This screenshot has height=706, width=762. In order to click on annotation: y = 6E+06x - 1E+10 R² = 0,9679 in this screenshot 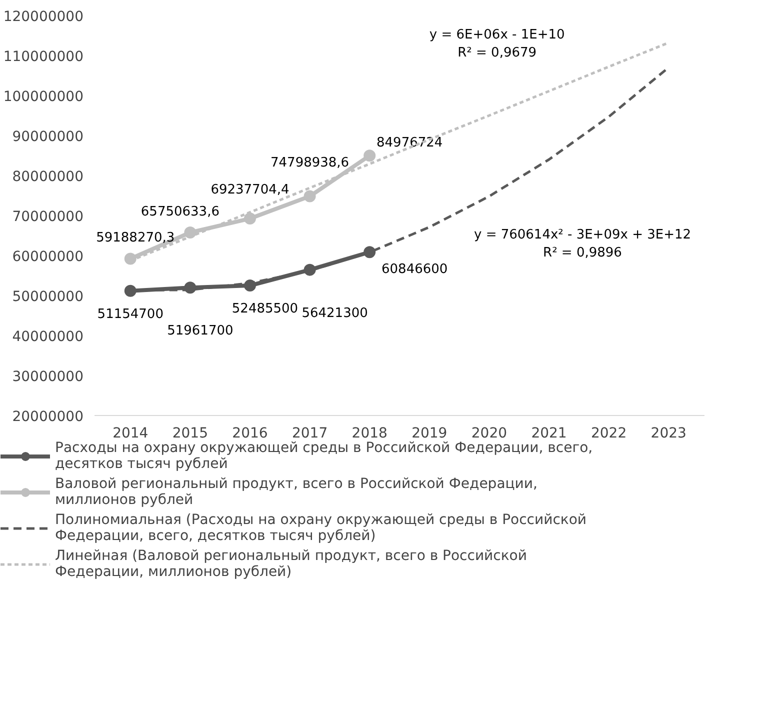, I will do `click(497, 44)`.